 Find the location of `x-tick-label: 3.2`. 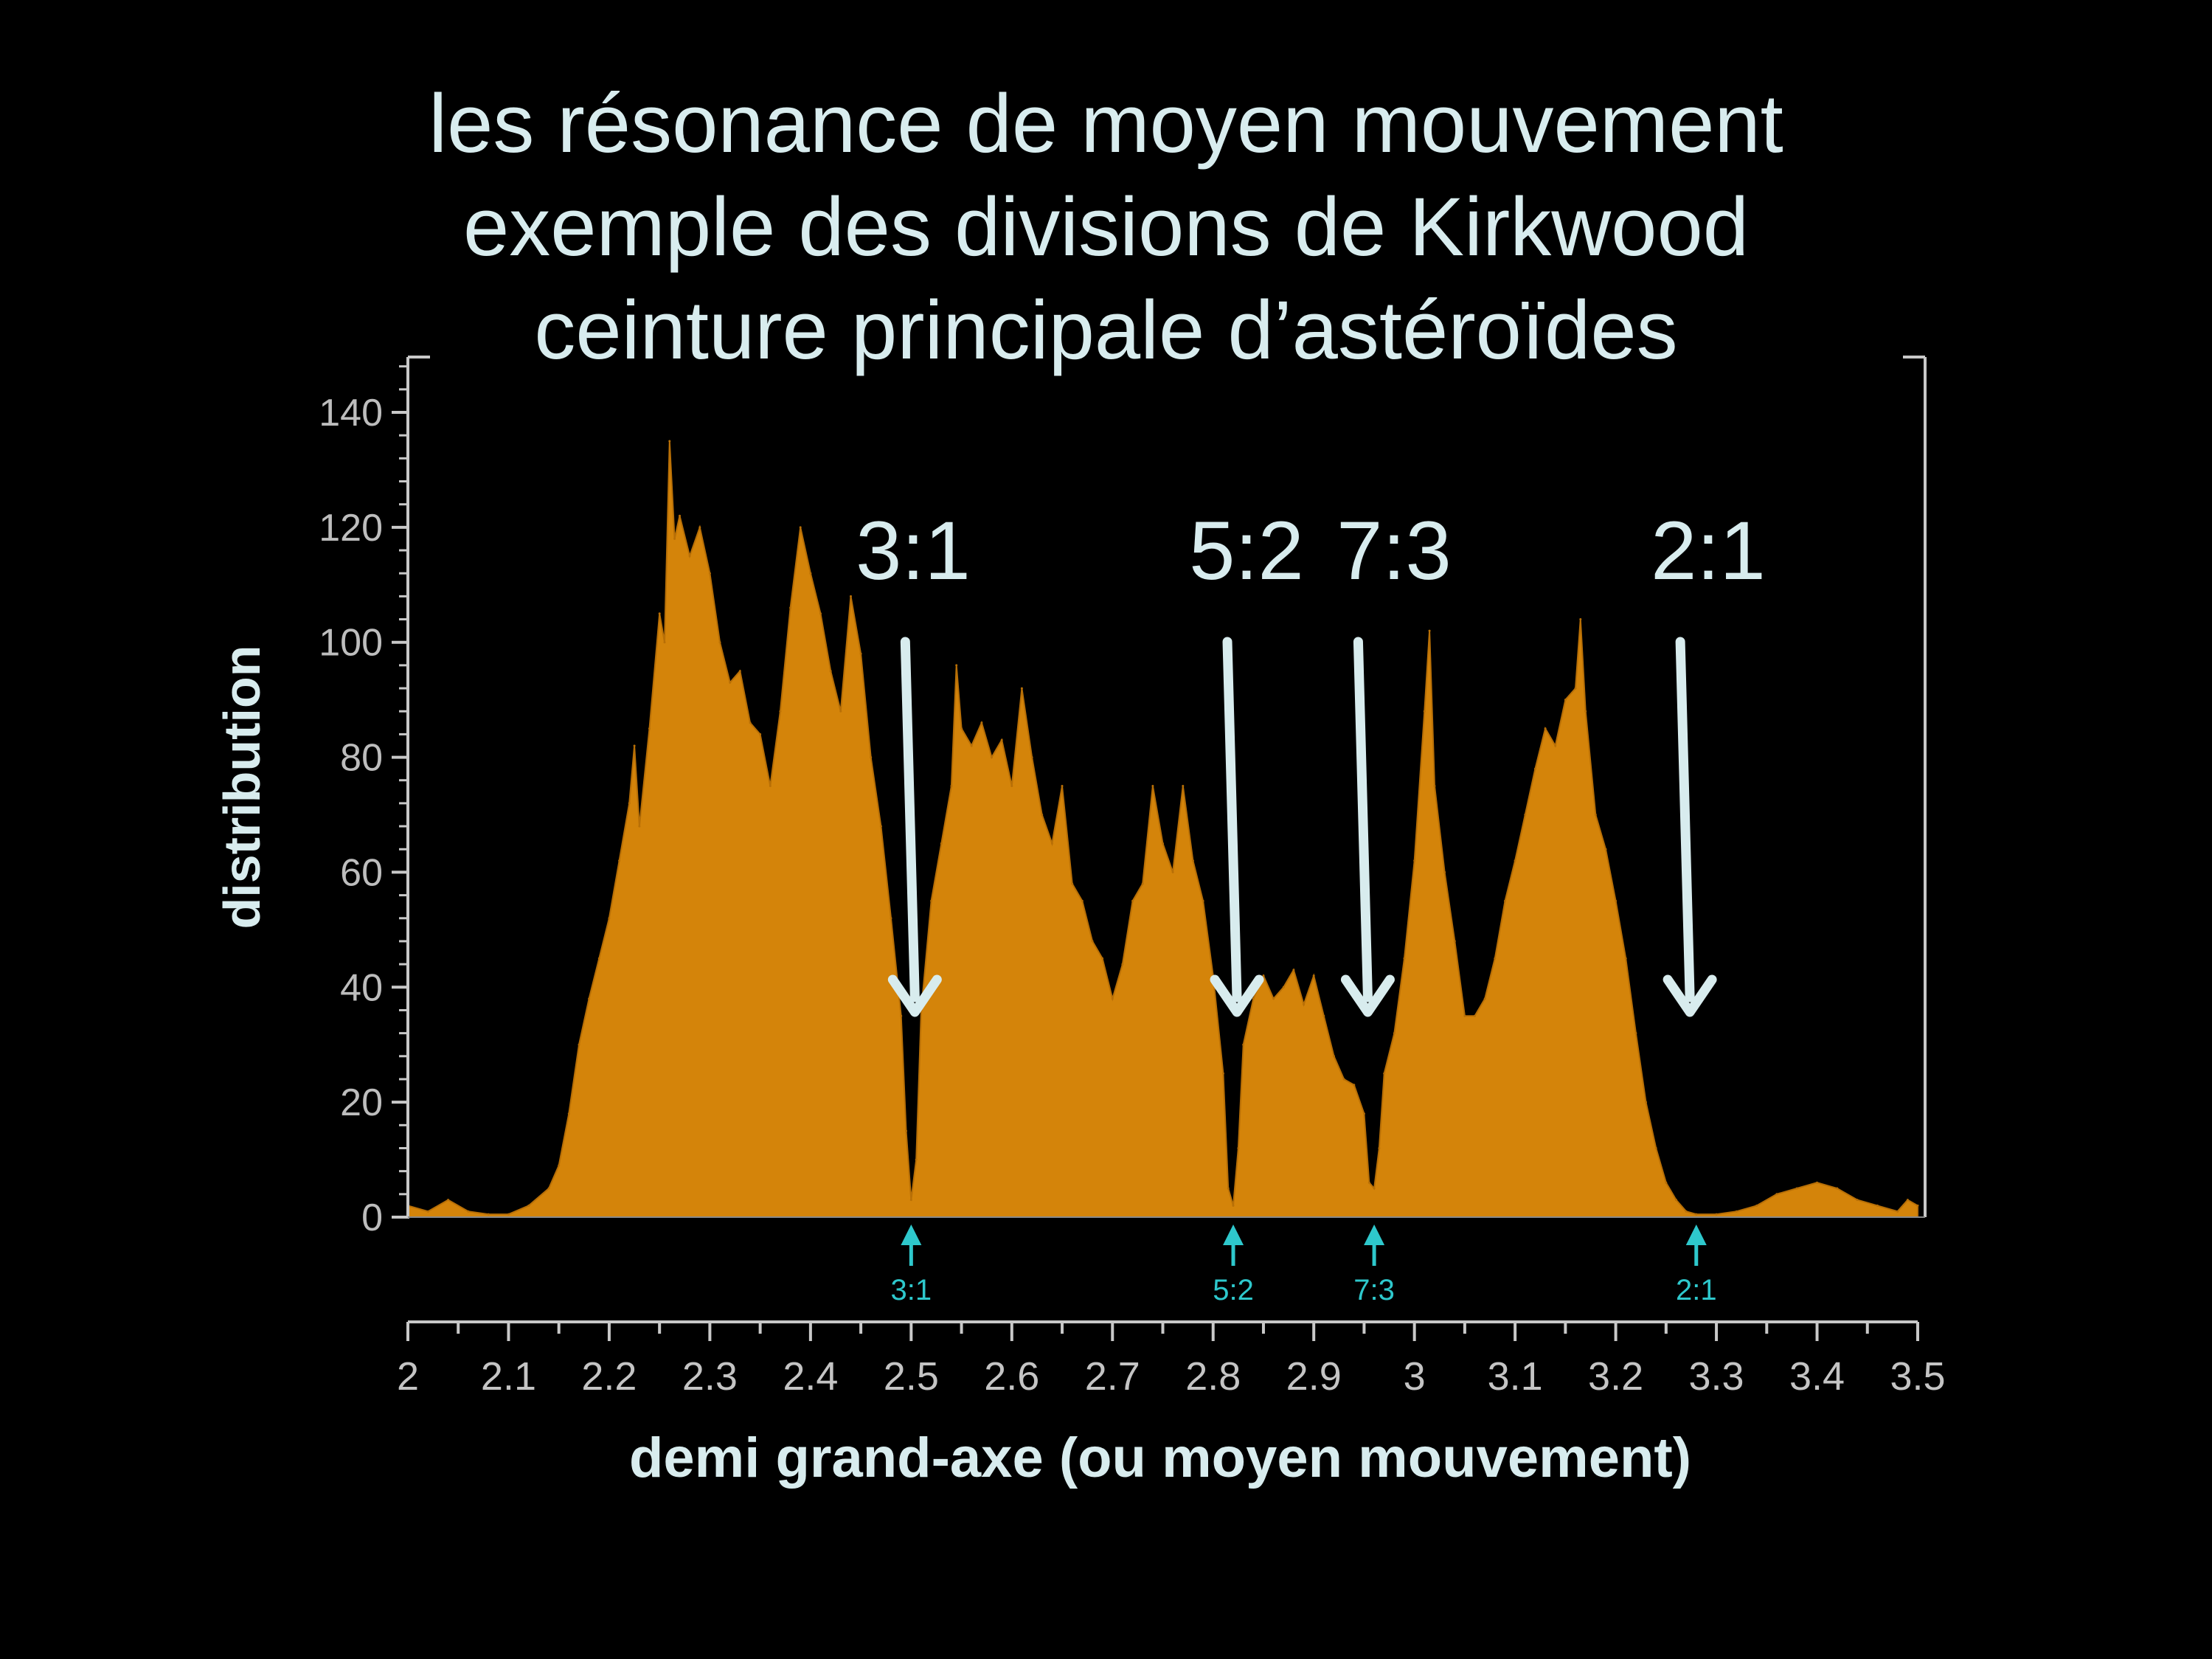

x-tick-label: 3.2 is located at coordinates (1616, 1376).